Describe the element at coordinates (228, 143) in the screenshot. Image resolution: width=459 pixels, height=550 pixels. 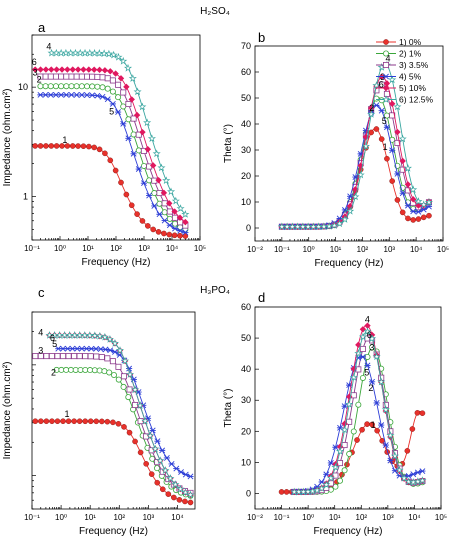
I see `y-axis-label: Theta (°)` at that location.